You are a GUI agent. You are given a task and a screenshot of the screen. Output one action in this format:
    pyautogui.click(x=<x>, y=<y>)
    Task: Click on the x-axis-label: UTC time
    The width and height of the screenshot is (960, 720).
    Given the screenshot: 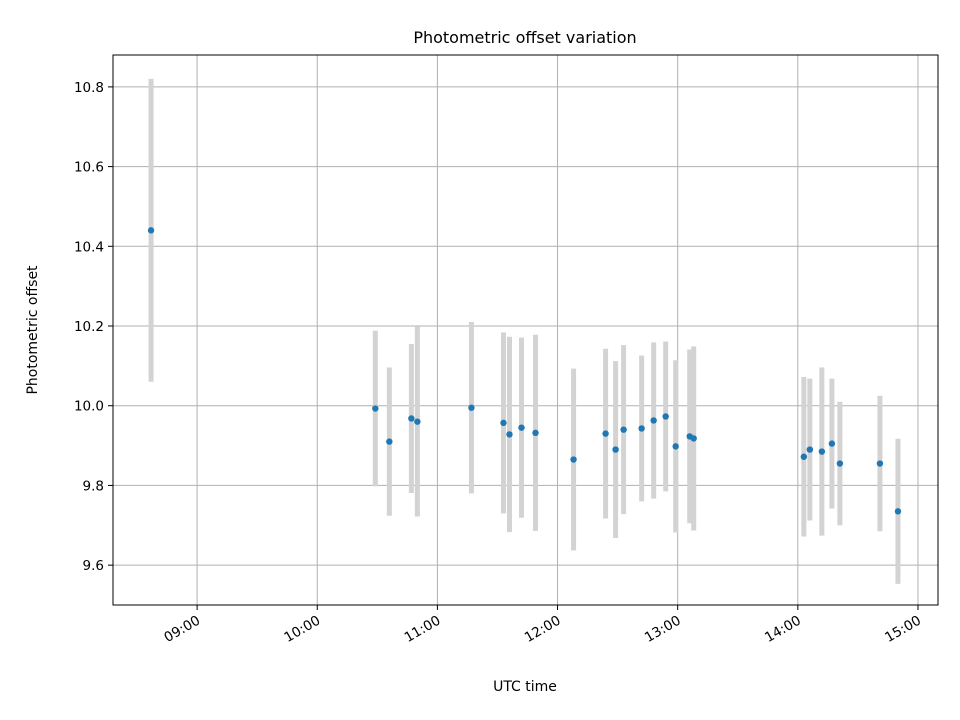 What is the action you would take?
    pyautogui.click(x=525, y=687)
    